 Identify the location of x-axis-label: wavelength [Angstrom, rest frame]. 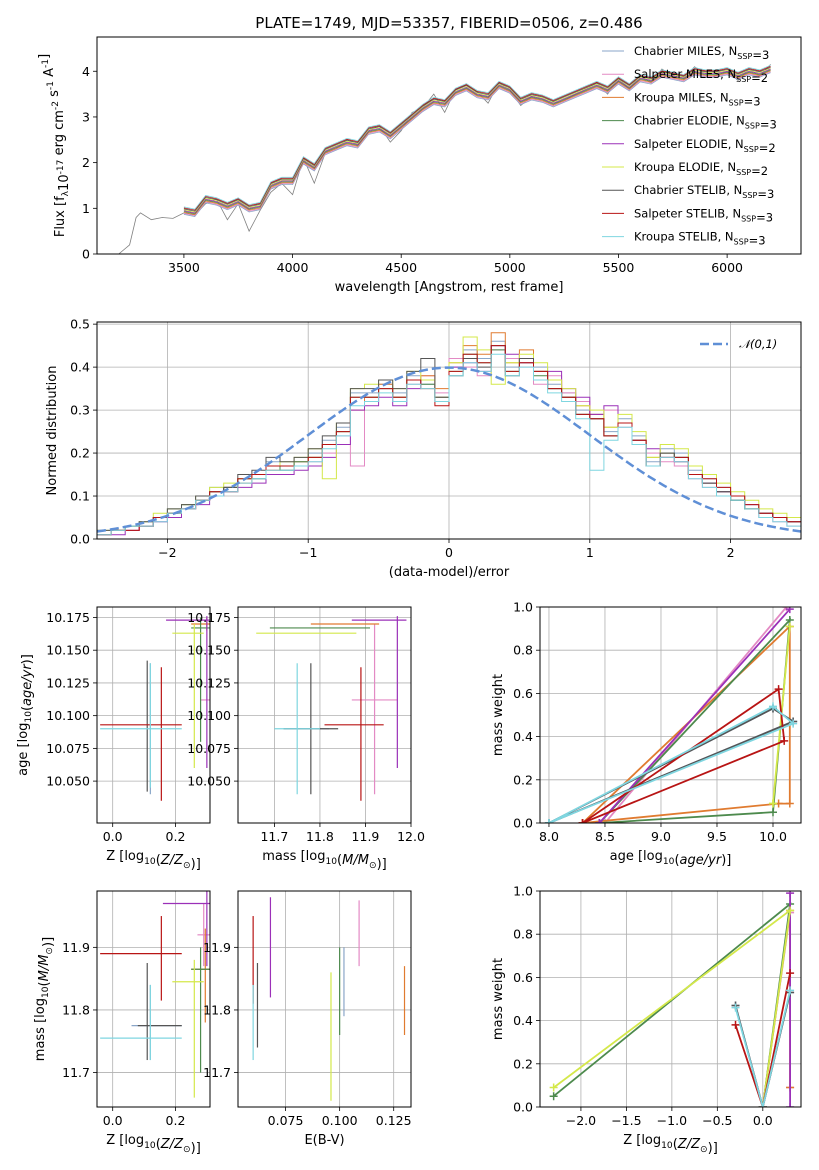
(449, 287).